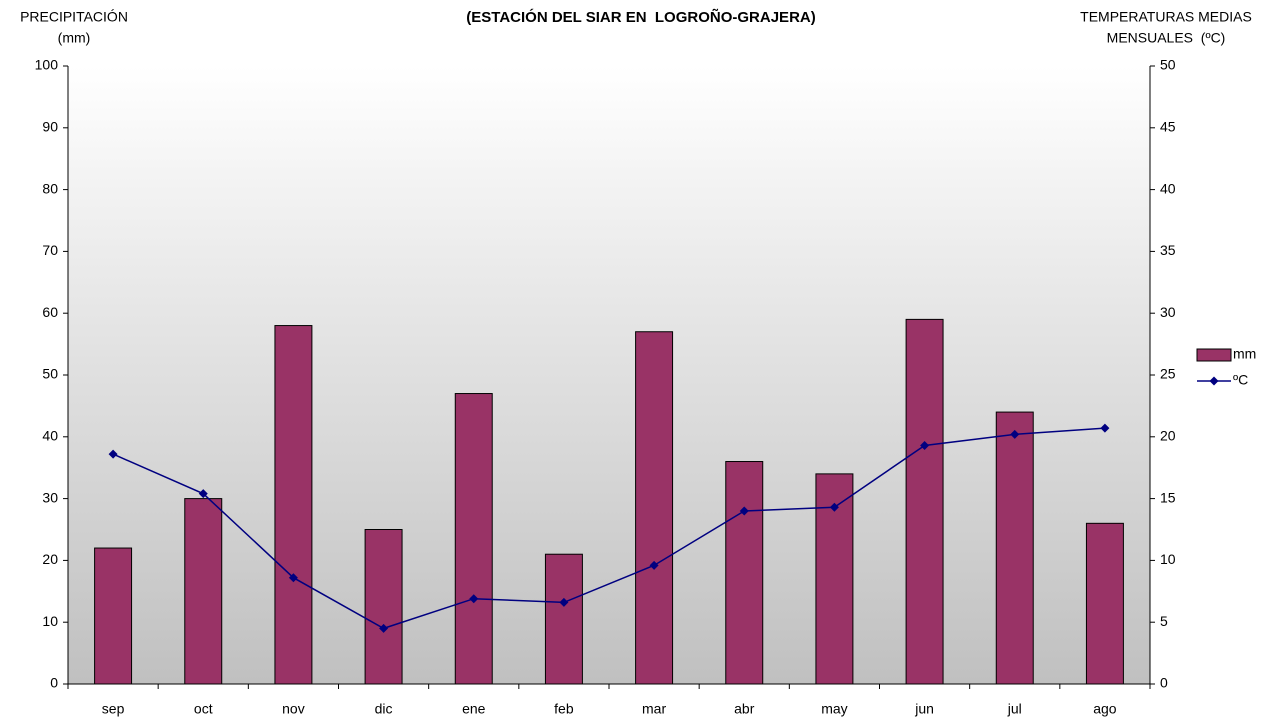 This screenshot has height=720, width=1282. I want to click on y2-tick-label: 15, so click(1168, 497).